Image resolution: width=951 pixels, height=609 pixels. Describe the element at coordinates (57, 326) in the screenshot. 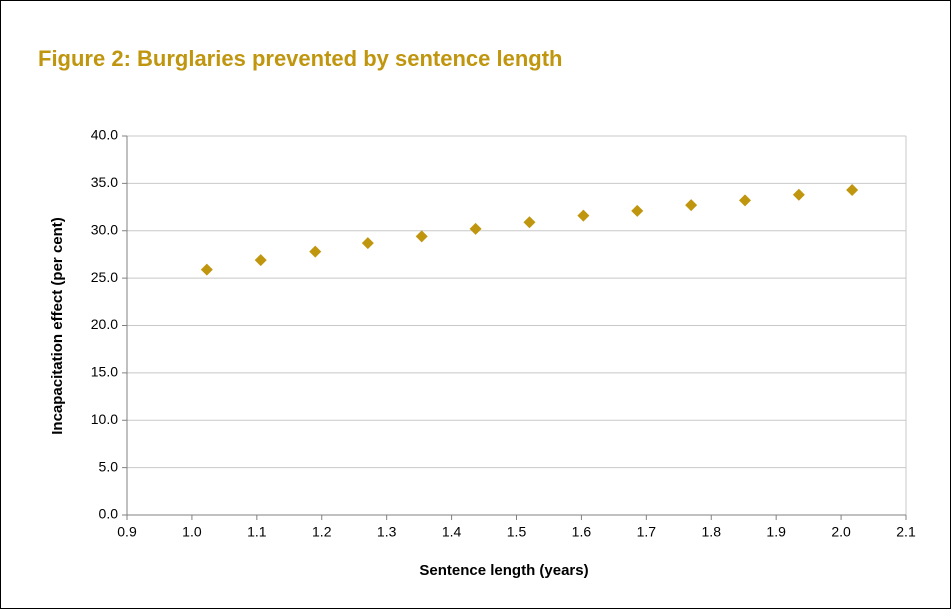

I see `y-axis-label: Incapacitation effect (per cent)` at that location.